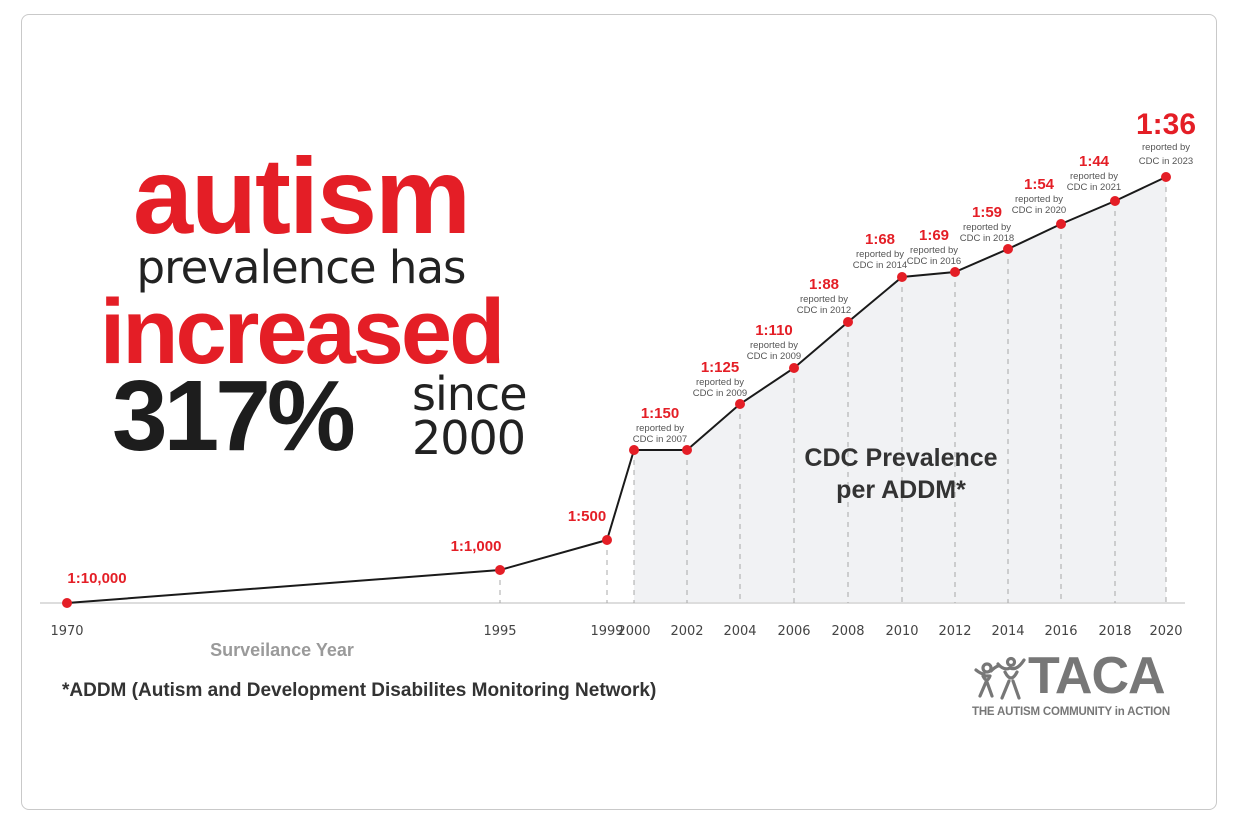 Image resolution: width=1235 pixels, height=822 pixels. I want to click on x-tick-2020: 2020, so click(1165, 631).